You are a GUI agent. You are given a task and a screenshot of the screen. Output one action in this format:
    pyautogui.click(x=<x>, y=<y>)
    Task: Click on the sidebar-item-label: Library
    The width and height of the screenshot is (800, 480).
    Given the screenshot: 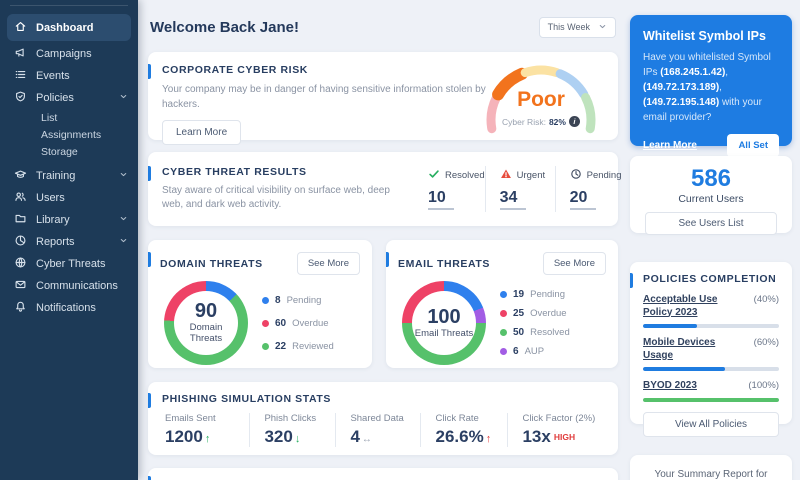 What is the action you would take?
    pyautogui.click(x=53, y=220)
    